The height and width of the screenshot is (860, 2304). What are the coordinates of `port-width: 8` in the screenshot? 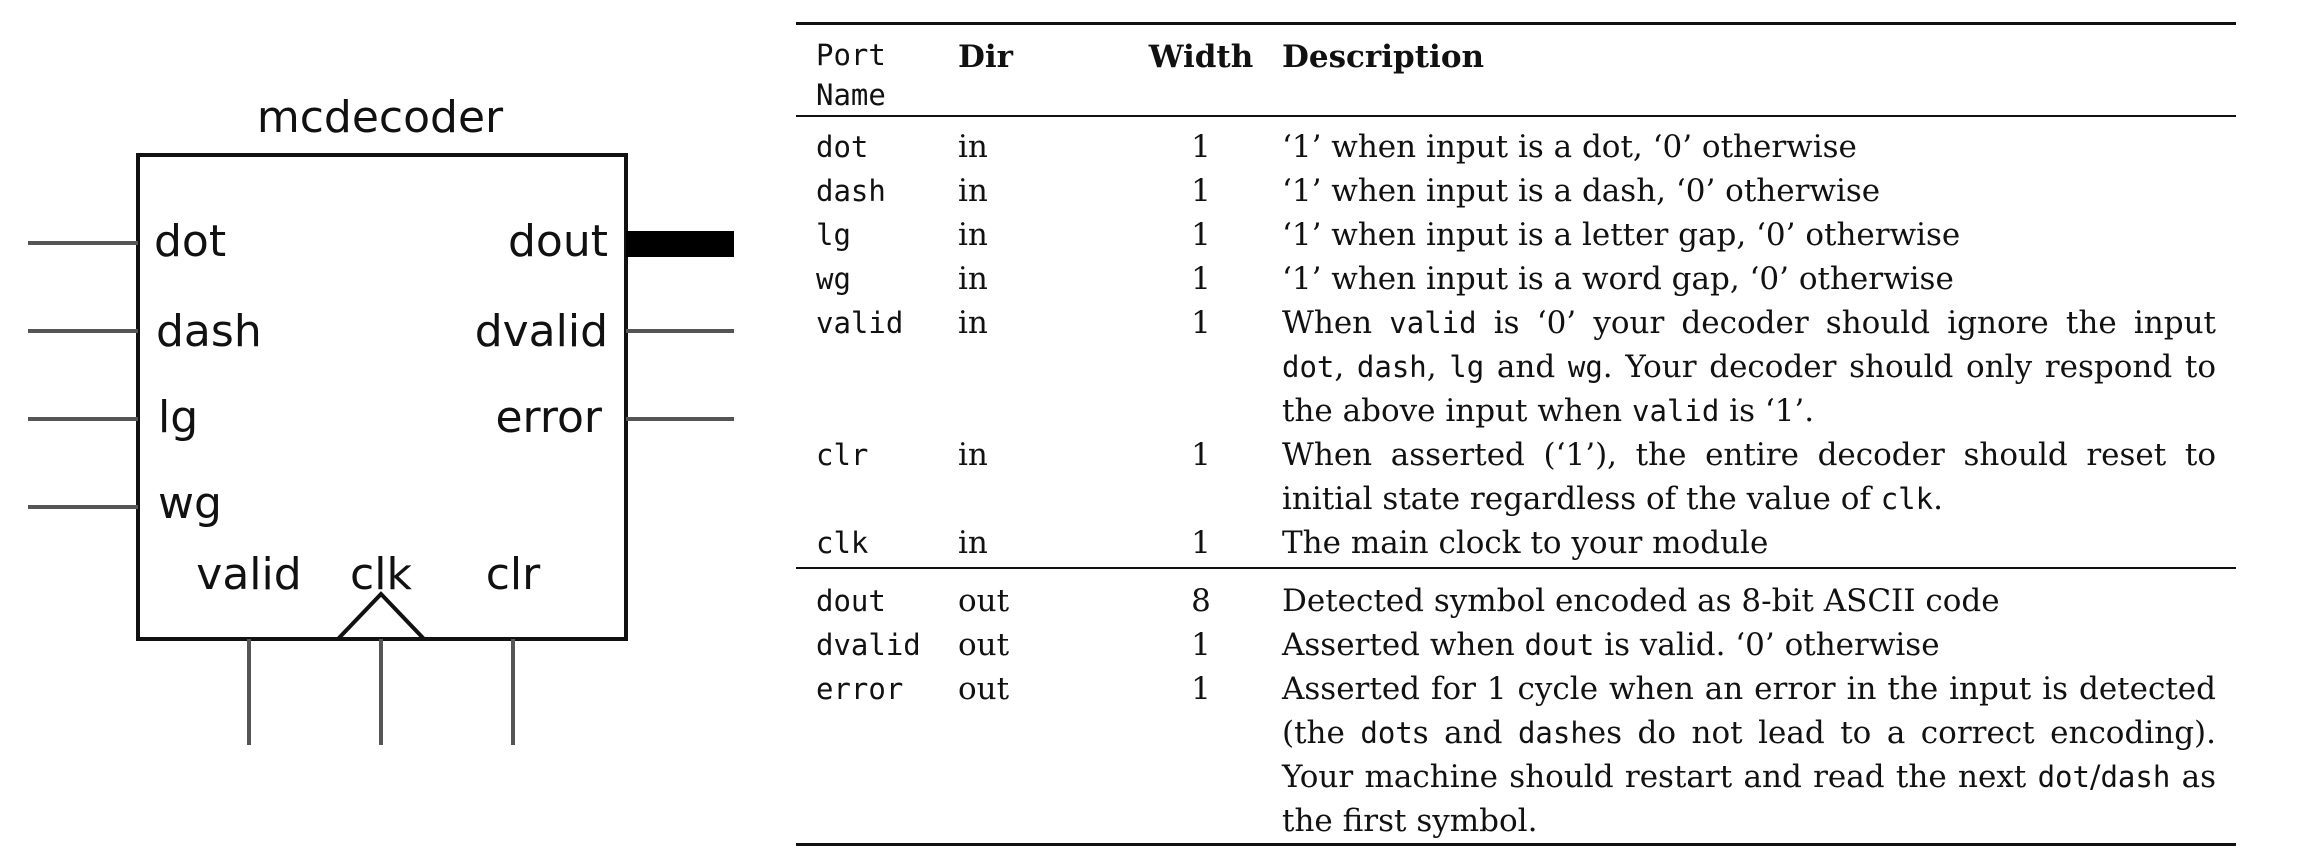 It's located at (1201, 601).